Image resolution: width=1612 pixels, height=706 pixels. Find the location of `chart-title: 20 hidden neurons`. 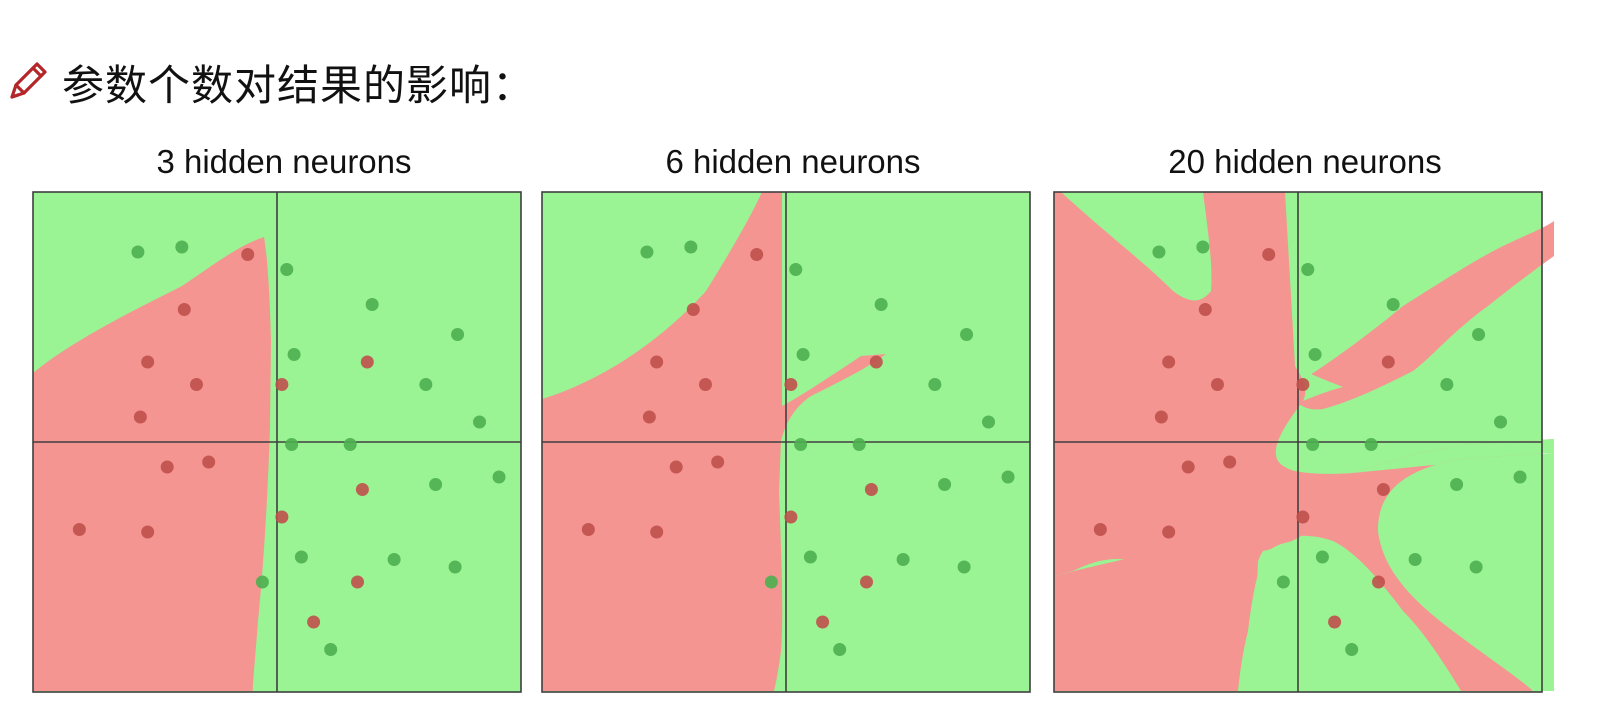

chart-title: 20 hidden neurons is located at coordinates (1305, 161).